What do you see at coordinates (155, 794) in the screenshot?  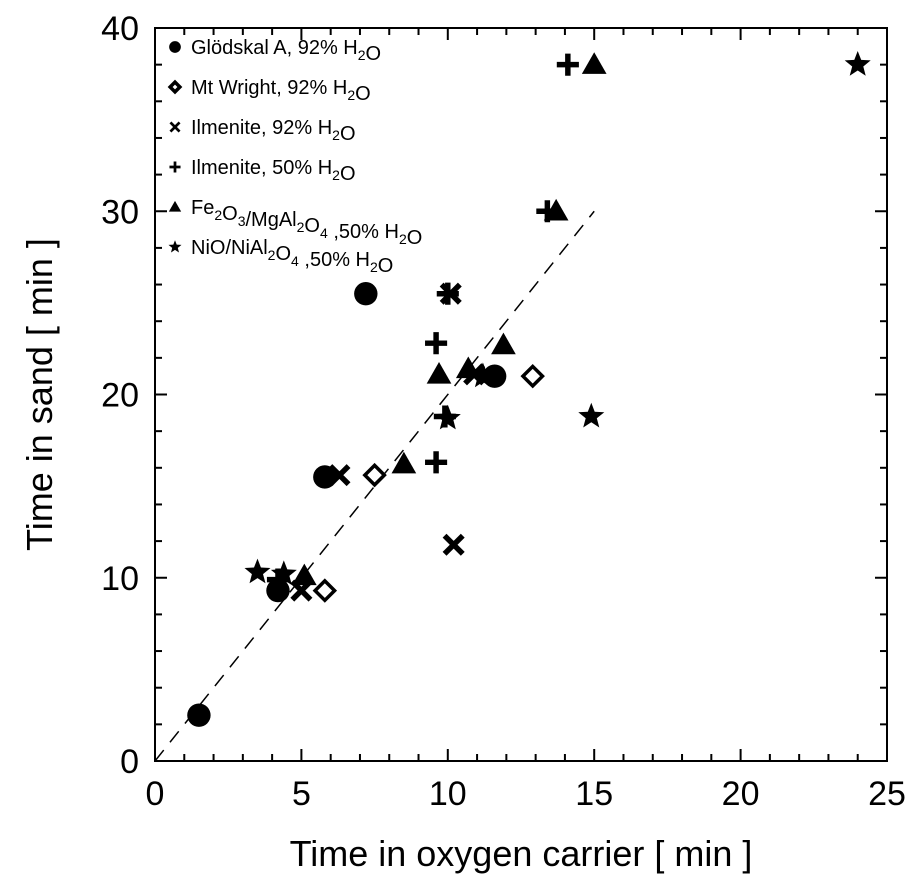 I see `x-tick-label: 0` at bounding box center [155, 794].